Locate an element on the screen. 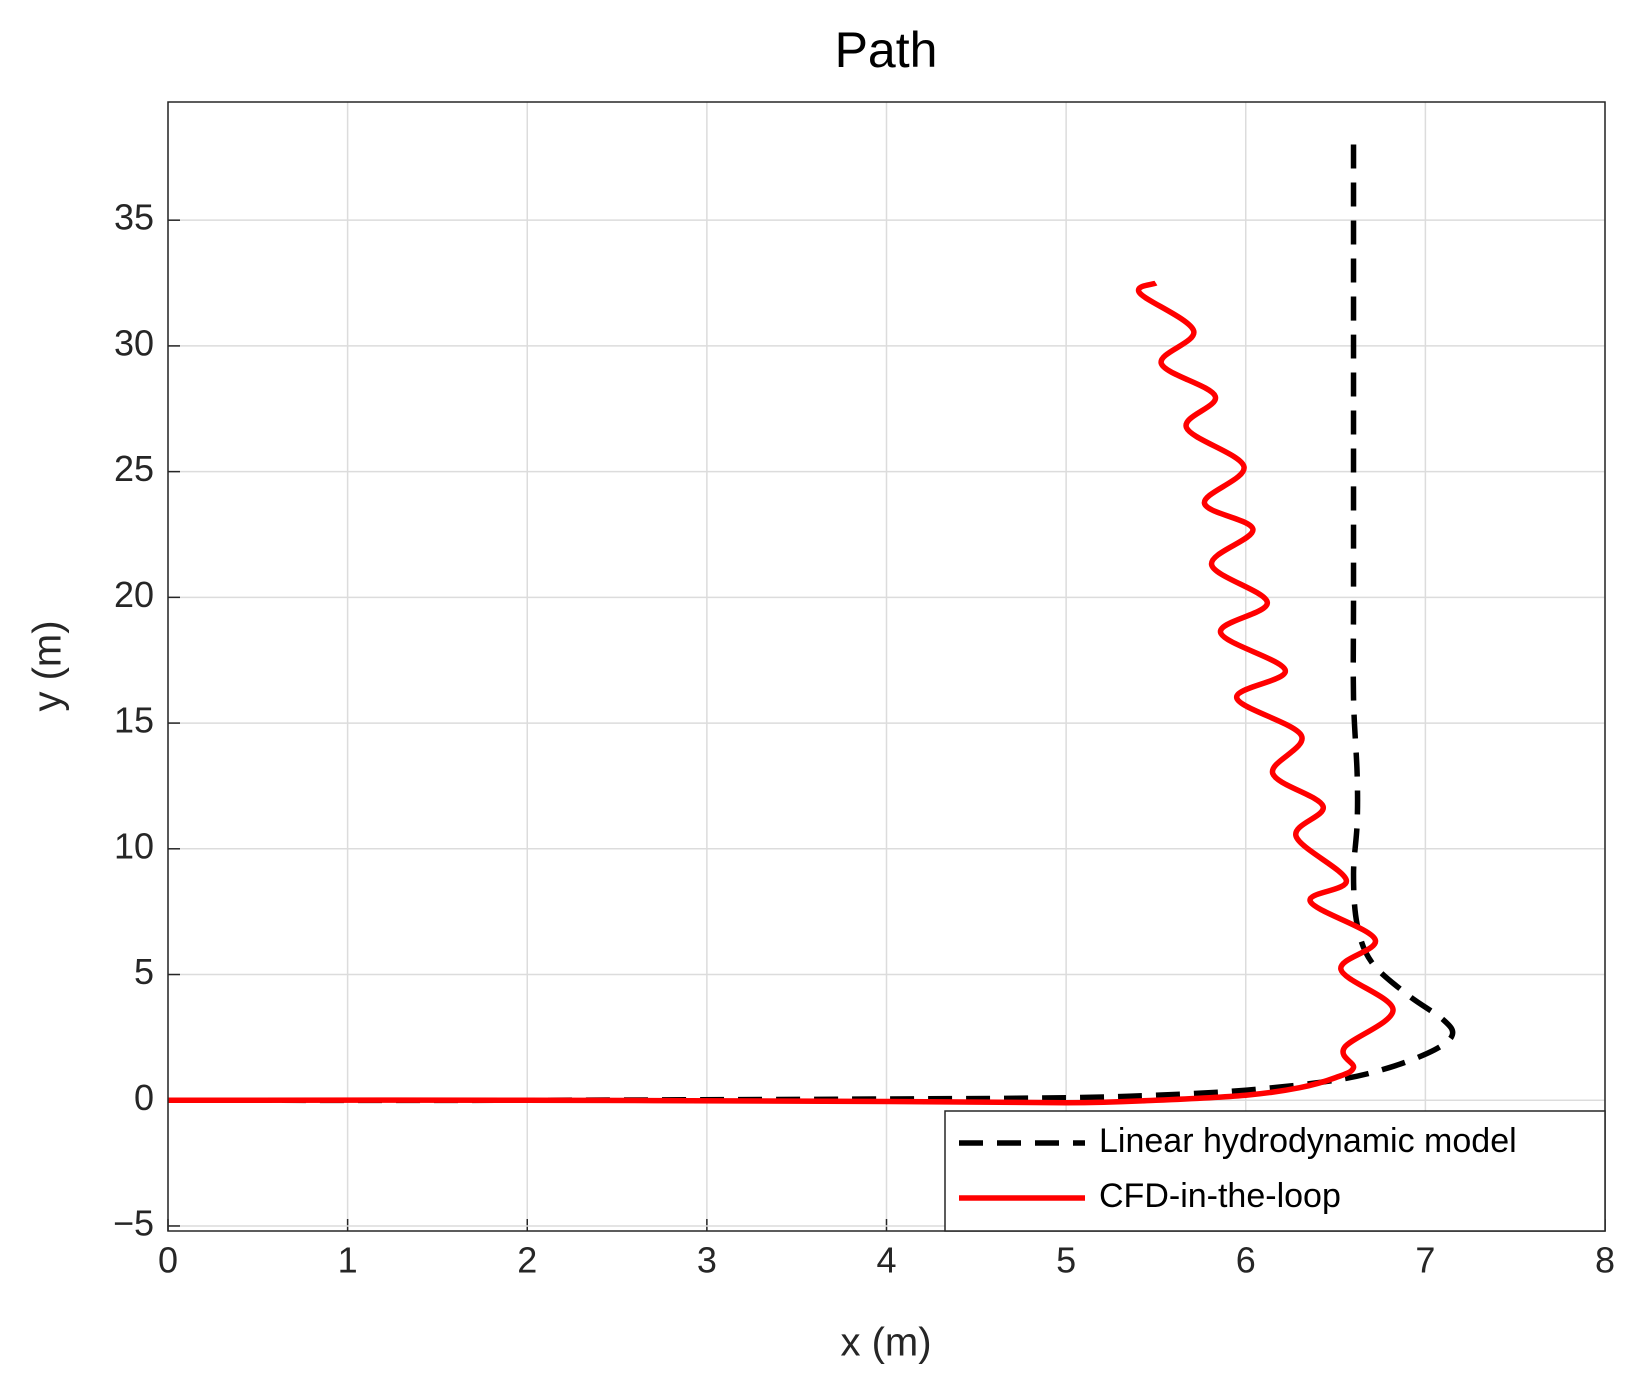 The image size is (1634, 1382). y-tick-label: 25 is located at coordinates (134, 468).